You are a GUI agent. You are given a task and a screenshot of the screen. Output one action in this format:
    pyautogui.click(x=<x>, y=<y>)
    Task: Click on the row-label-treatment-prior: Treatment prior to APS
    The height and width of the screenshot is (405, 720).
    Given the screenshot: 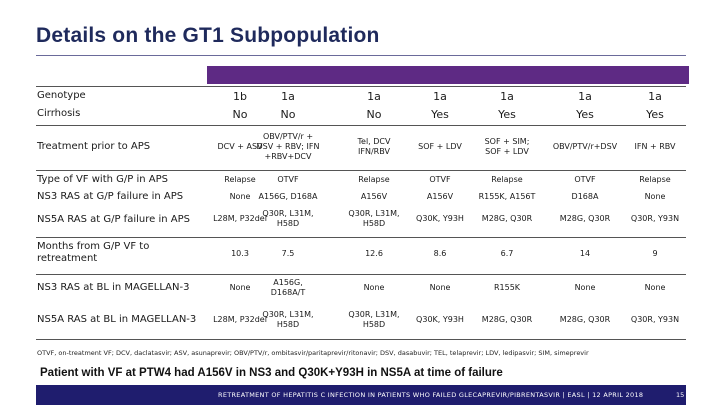 What is the action you would take?
    pyautogui.click(x=94, y=146)
    